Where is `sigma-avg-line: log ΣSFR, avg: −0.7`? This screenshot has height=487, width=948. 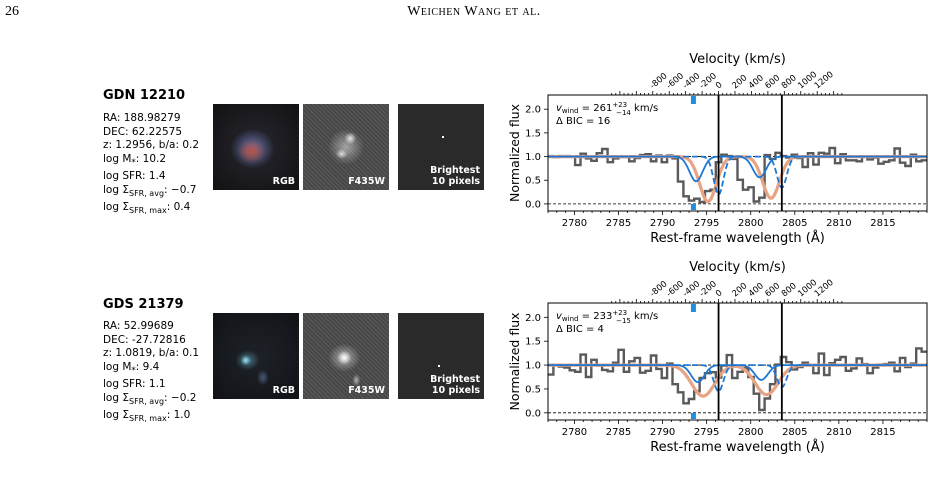 sigma-avg-line: log ΣSFR, avg: −0.7 is located at coordinates (150, 191).